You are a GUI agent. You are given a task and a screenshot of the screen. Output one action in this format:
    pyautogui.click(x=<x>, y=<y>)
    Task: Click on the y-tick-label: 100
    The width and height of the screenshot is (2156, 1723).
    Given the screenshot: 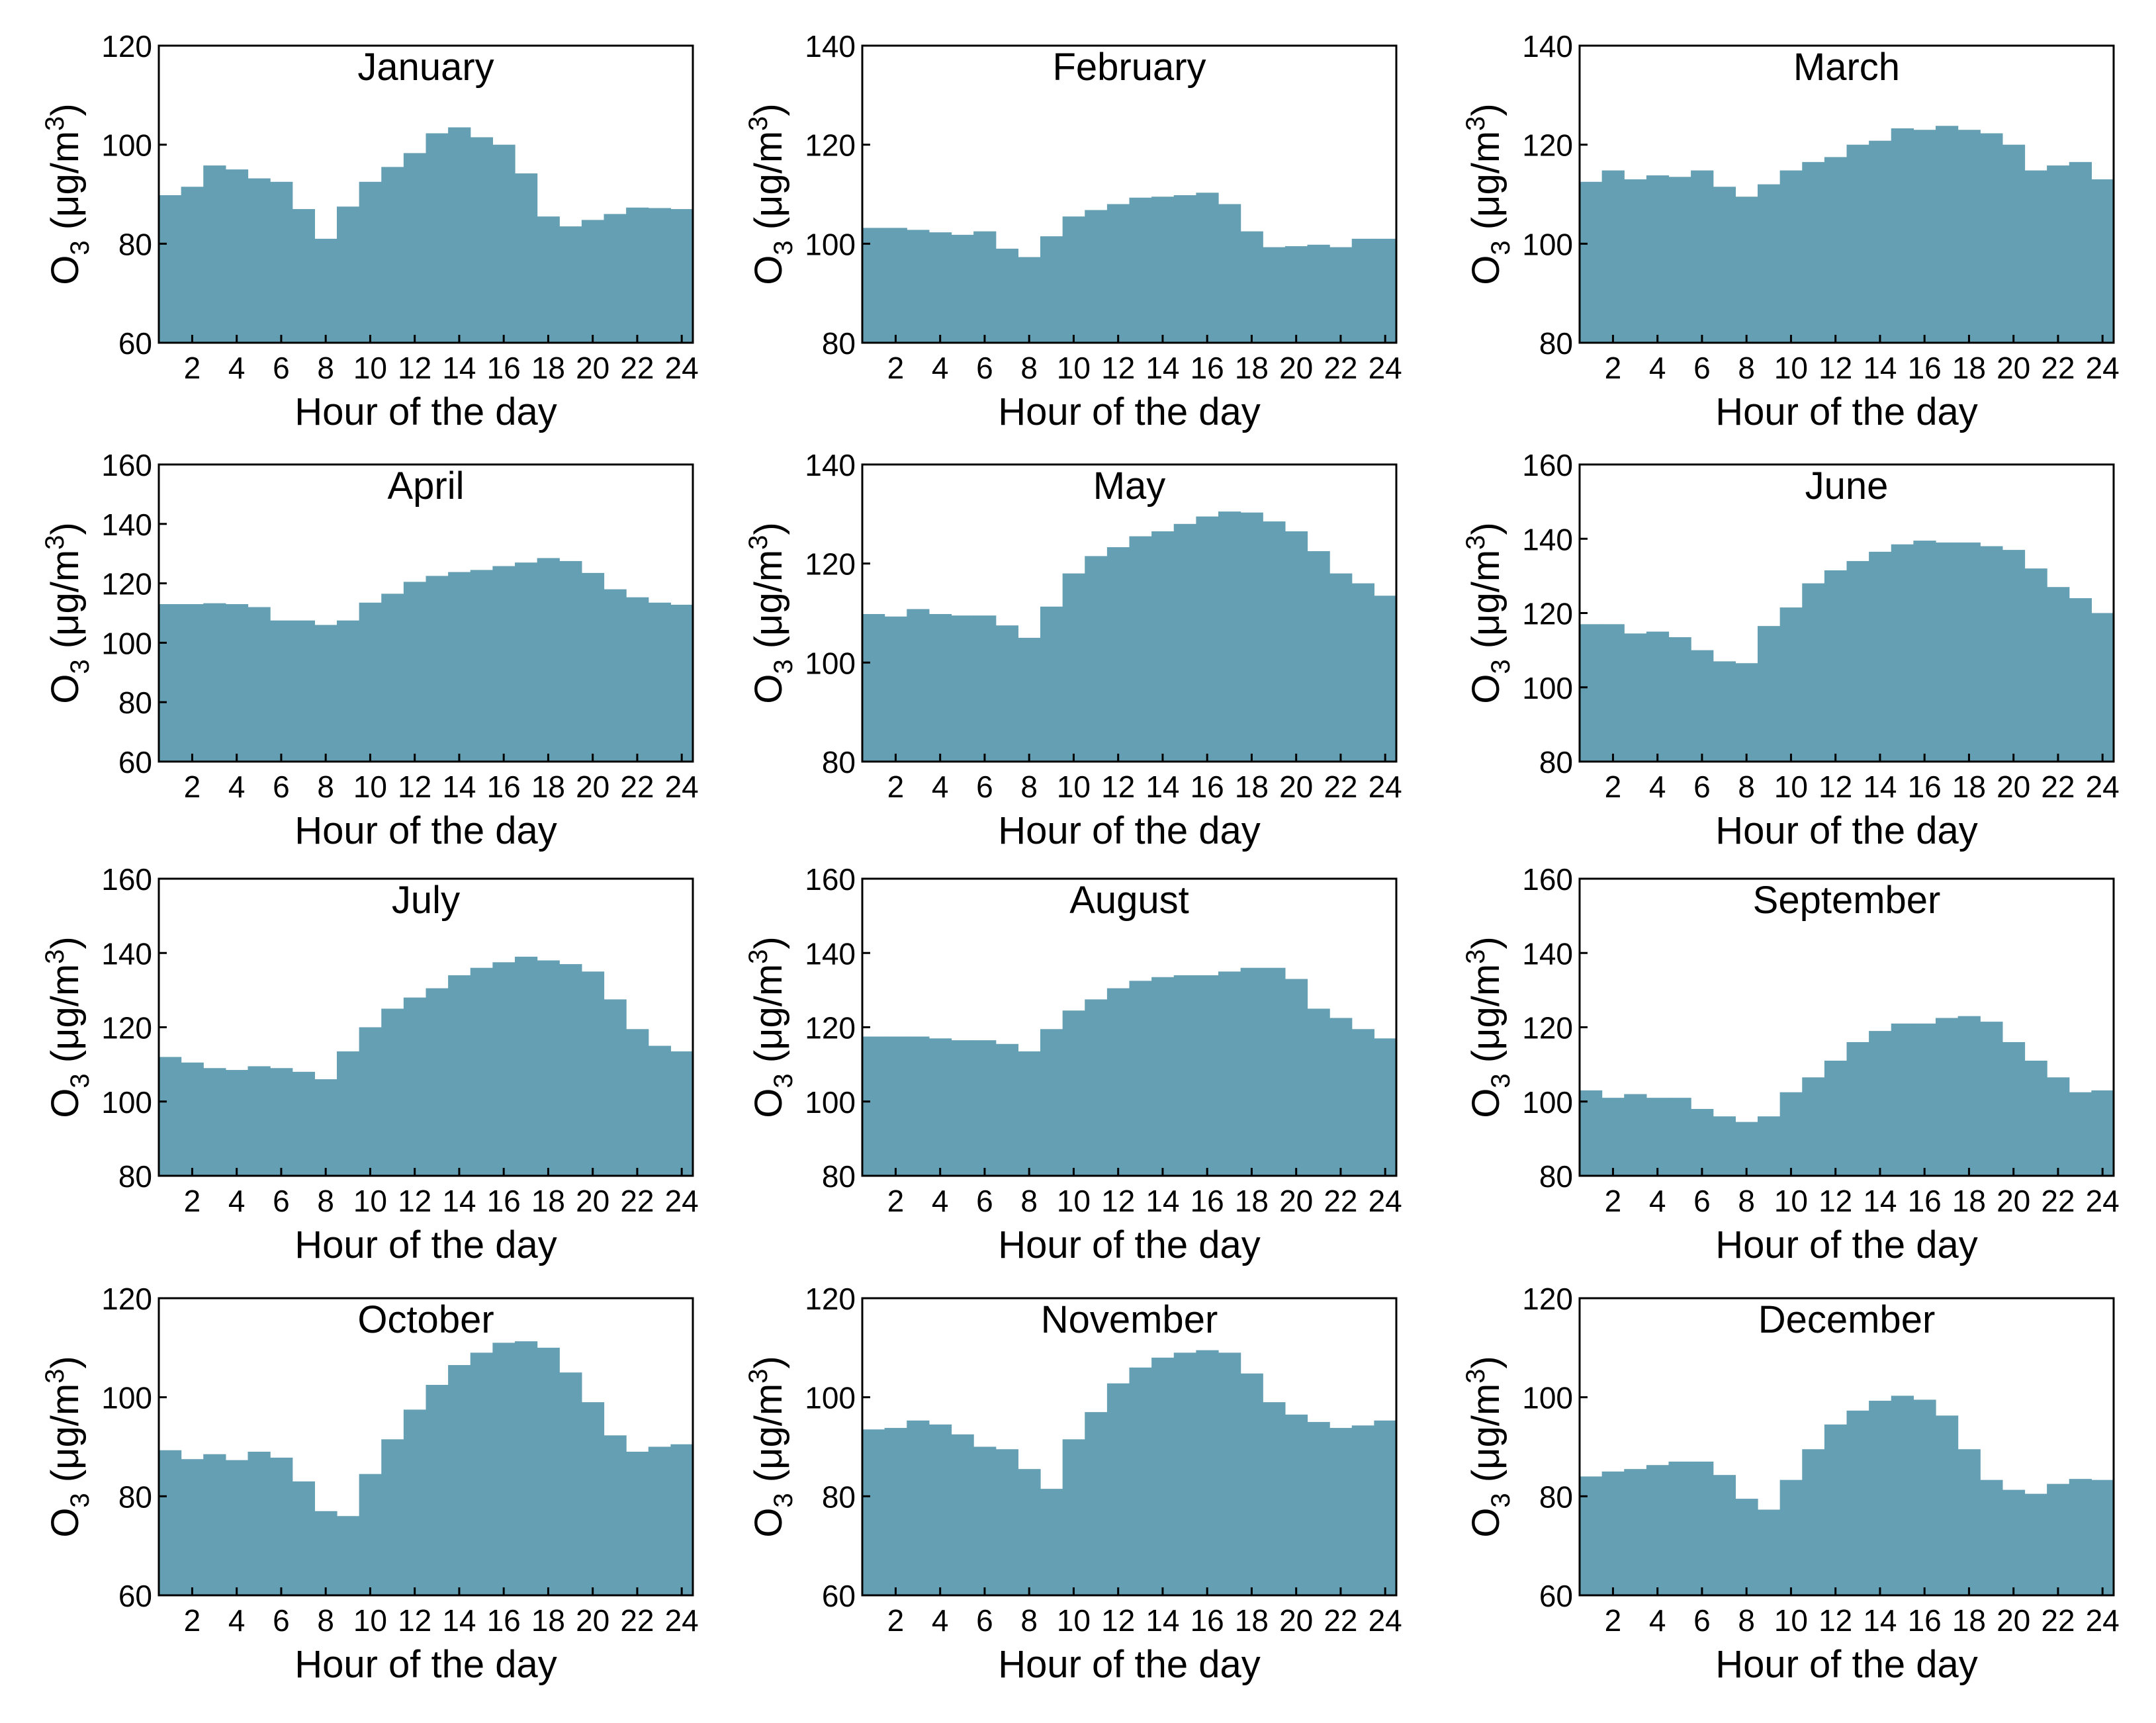 What is the action you would take?
    pyautogui.click(x=1547, y=244)
    